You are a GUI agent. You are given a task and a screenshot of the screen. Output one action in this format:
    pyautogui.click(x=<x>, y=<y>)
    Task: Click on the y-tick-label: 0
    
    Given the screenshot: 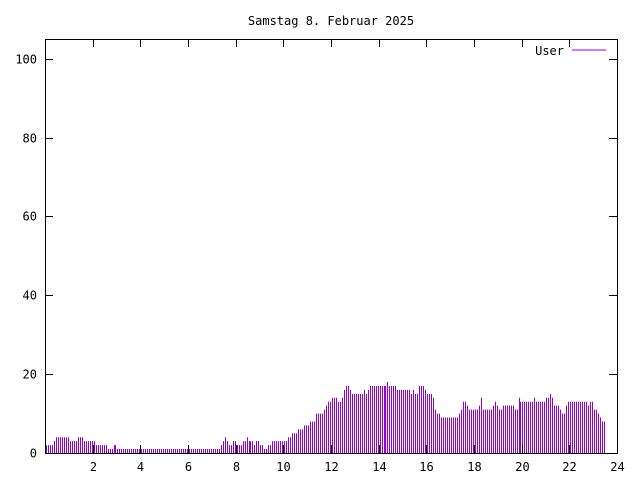 What is the action you would take?
    pyautogui.click(x=33, y=454)
    